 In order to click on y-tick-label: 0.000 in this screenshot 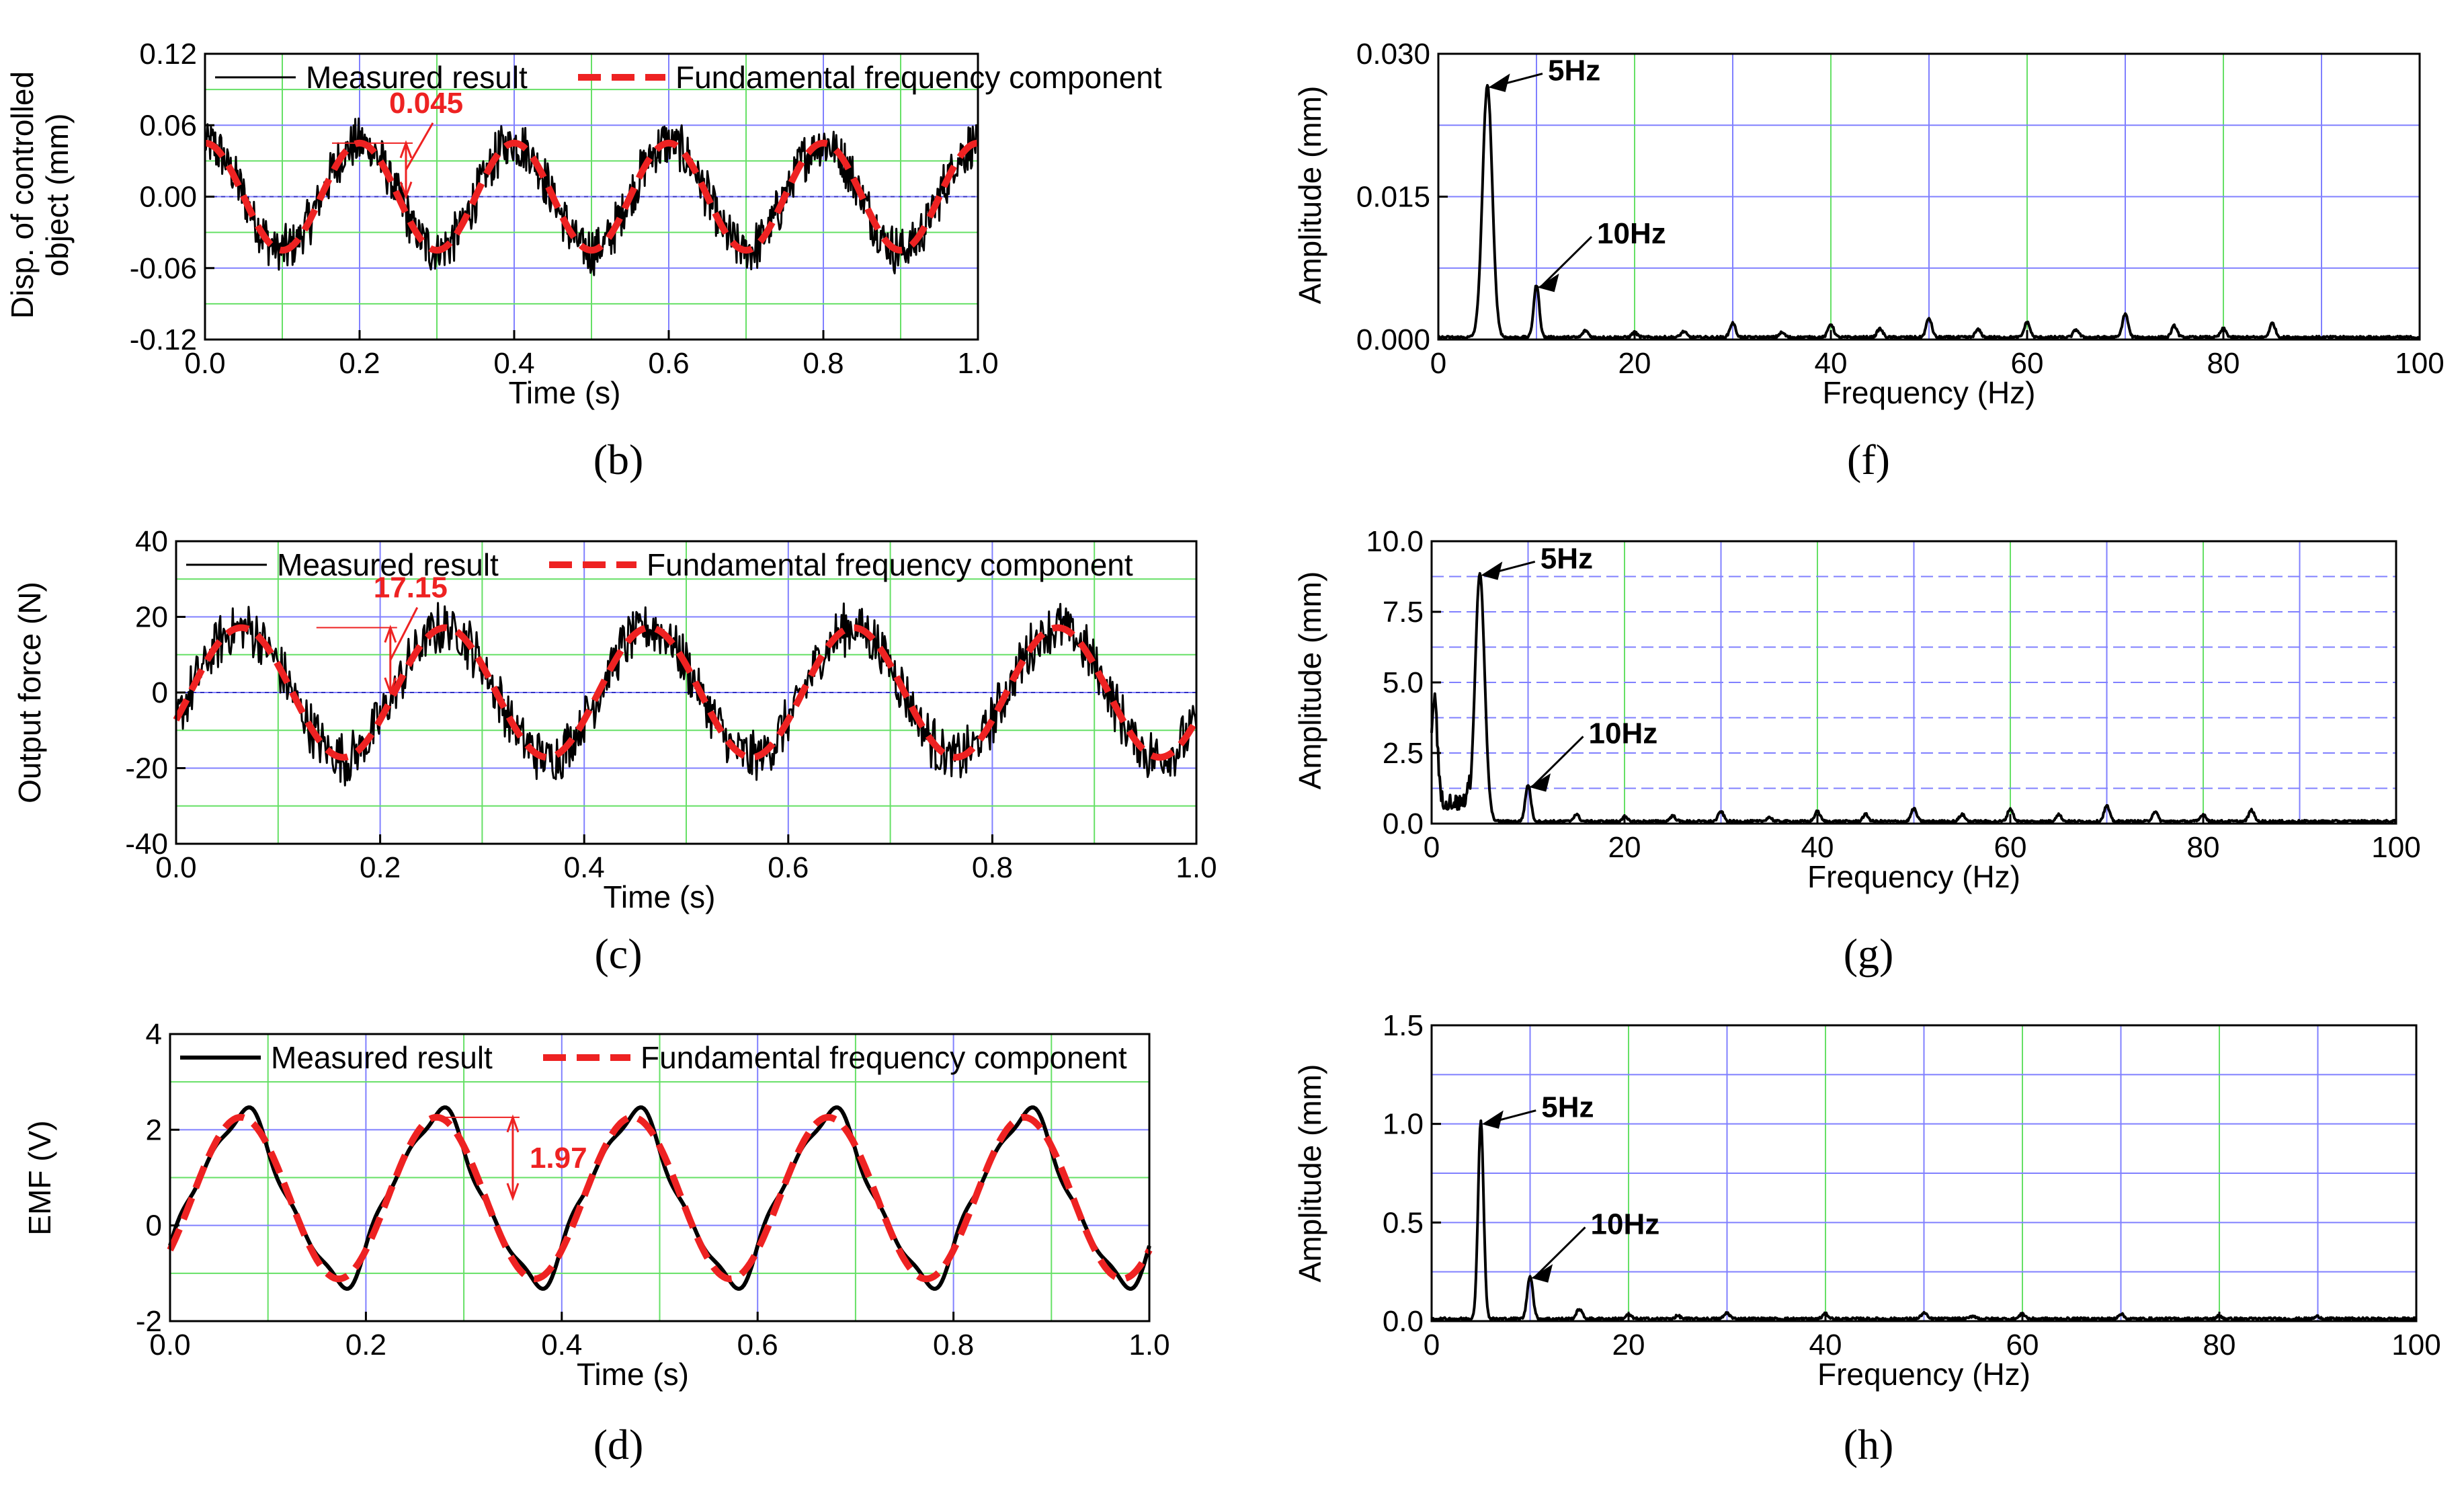, I will do `click(1393, 339)`.